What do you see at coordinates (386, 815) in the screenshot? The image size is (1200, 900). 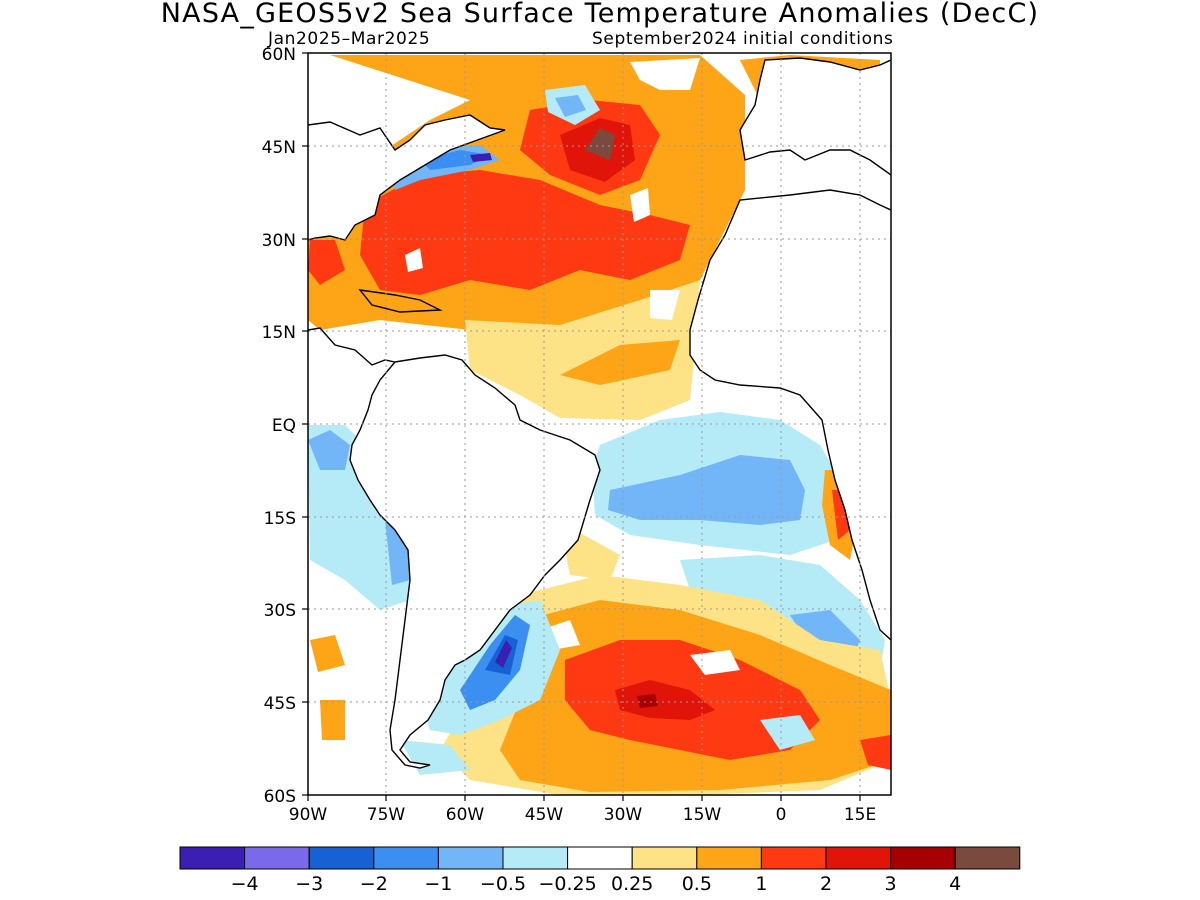 I see `lon-label: 75W` at bounding box center [386, 815].